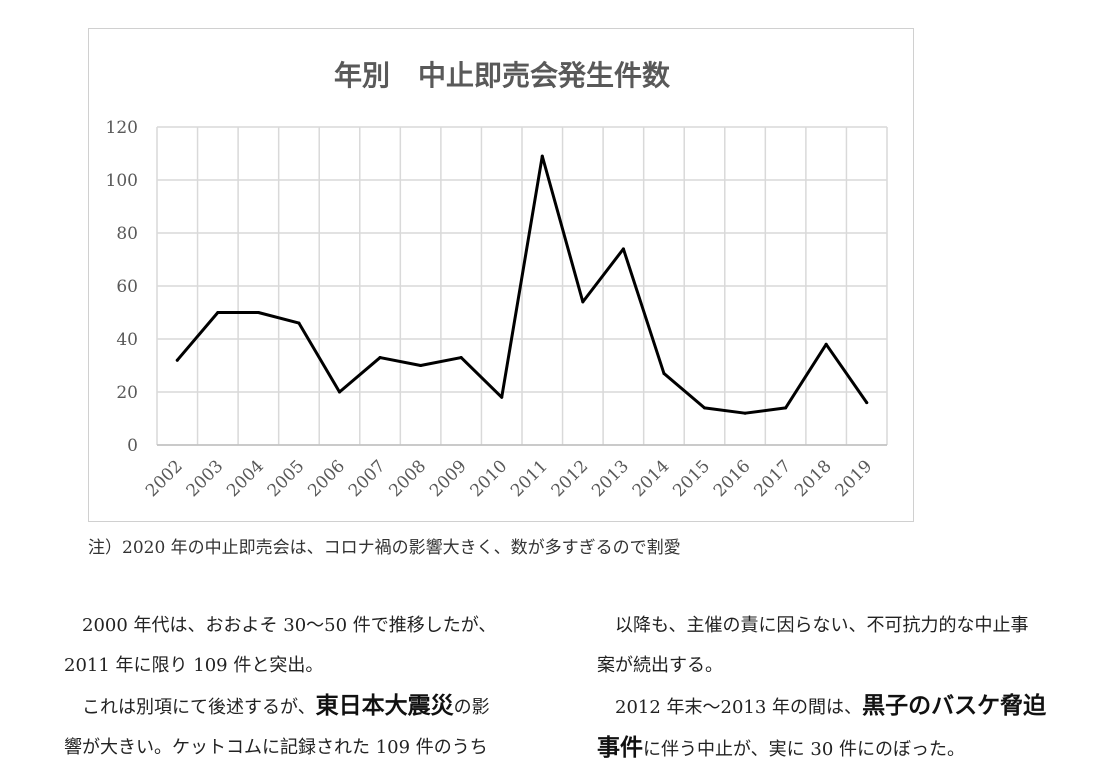 The width and height of the screenshot is (1110, 770). I want to click on x-tick-label: 2019, so click(854, 478).